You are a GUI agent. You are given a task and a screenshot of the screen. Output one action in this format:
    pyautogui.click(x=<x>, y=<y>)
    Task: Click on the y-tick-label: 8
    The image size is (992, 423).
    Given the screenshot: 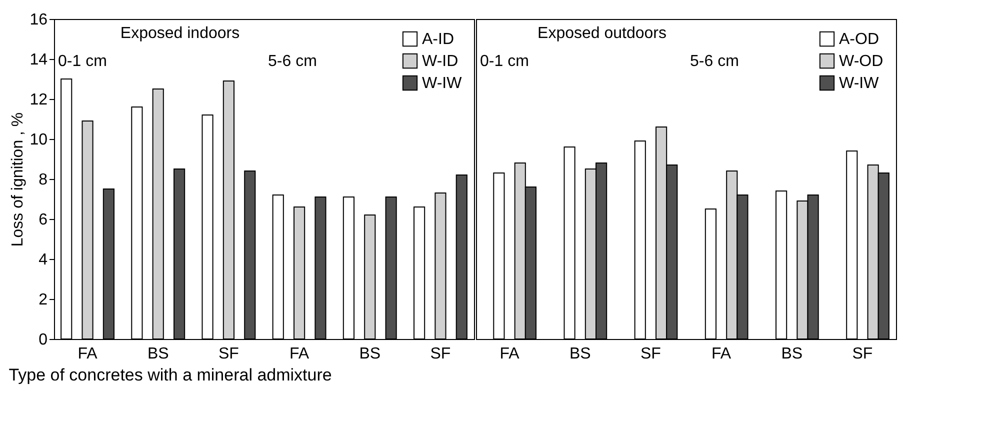 What is the action you would take?
    pyautogui.click(x=43, y=180)
    